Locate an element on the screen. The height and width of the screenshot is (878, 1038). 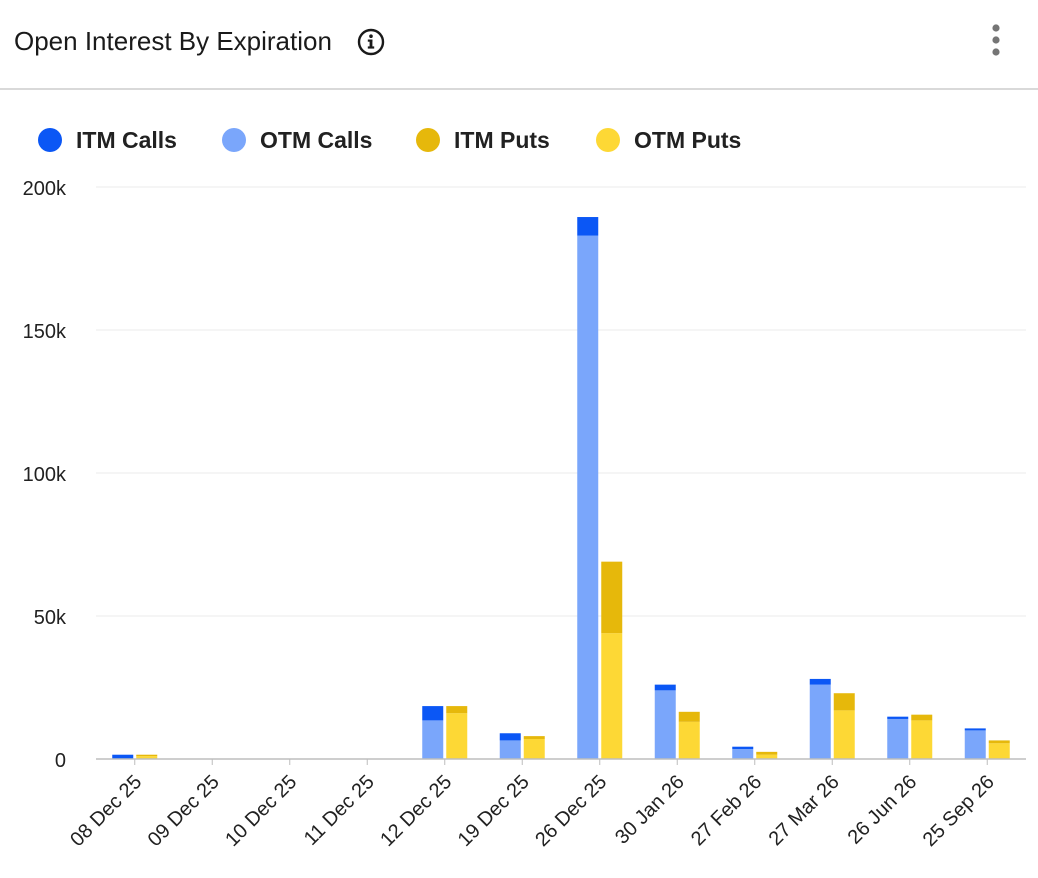
y-tick-label: 200k is located at coordinates (45, 189).